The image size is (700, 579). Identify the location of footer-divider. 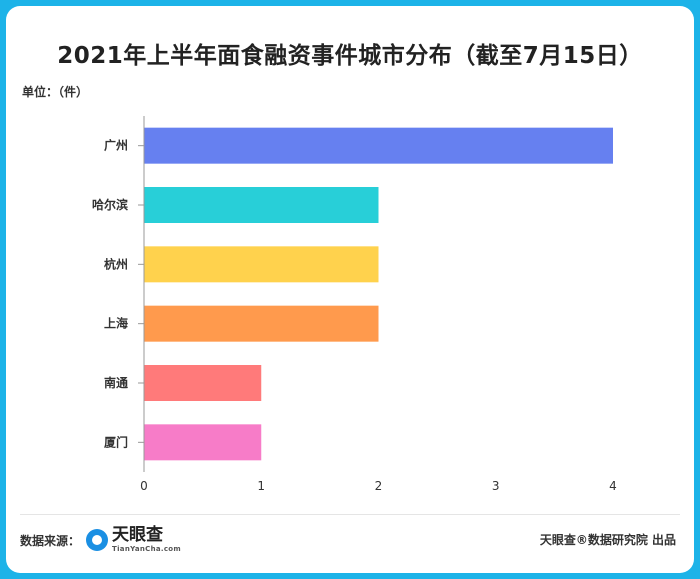
(350, 514).